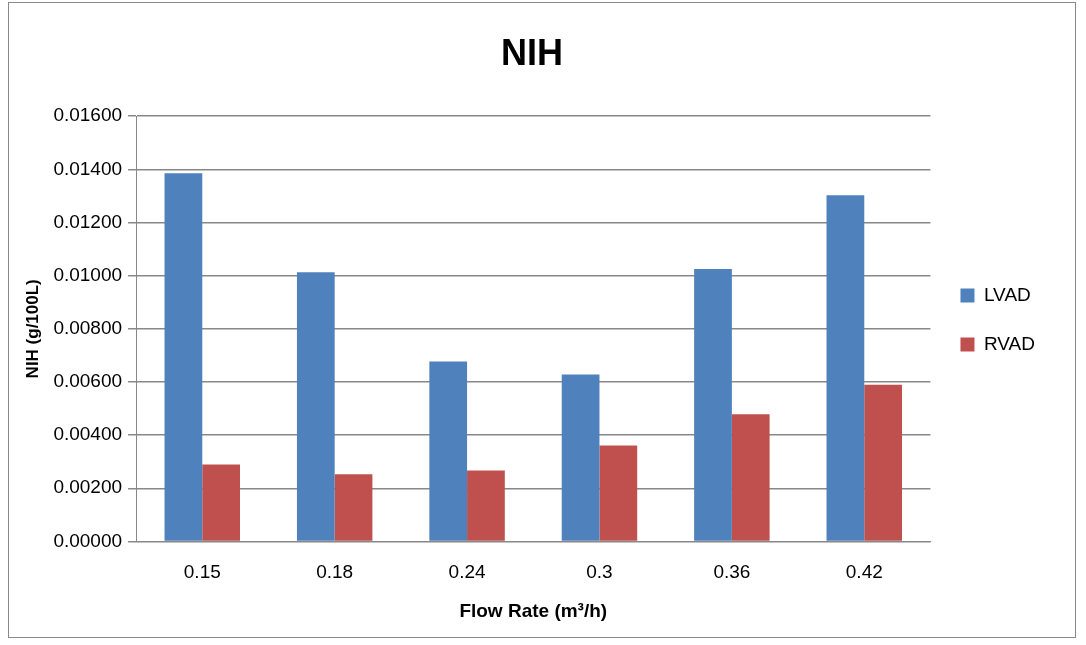 The width and height of the screenshot is (1086, 645). I want to click on y-tick-label: 0.00600, so click(88, 381).